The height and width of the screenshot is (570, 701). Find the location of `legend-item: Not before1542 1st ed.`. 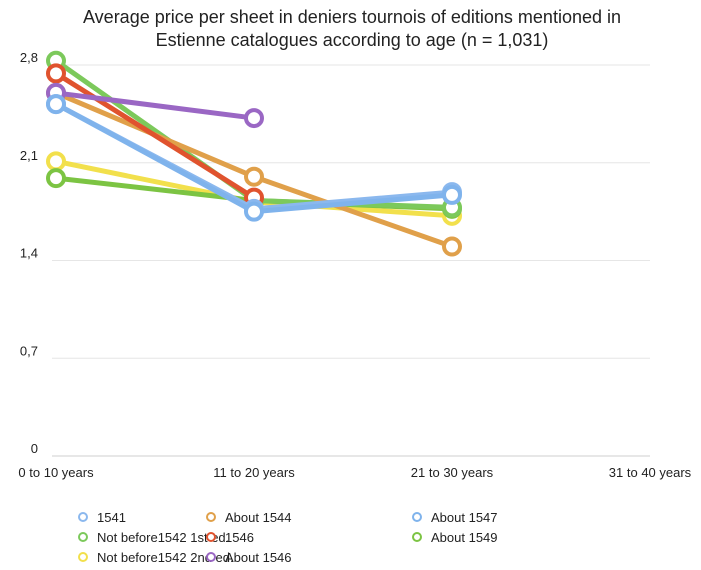

legend-item: Not before1542 1st ed. is located at coordinates (153, 537).